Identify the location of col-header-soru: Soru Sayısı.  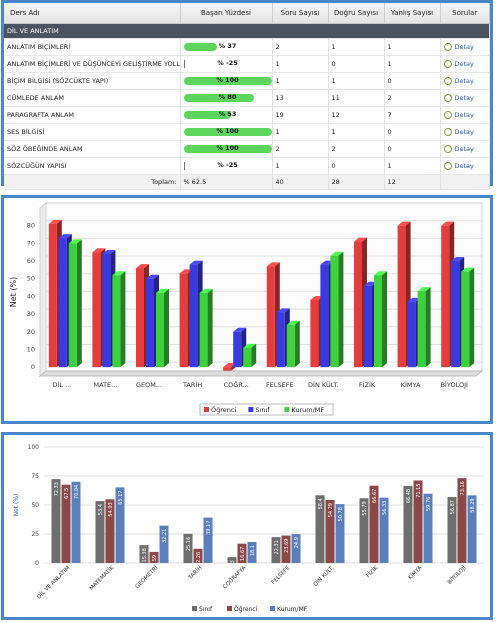
(300, 13).